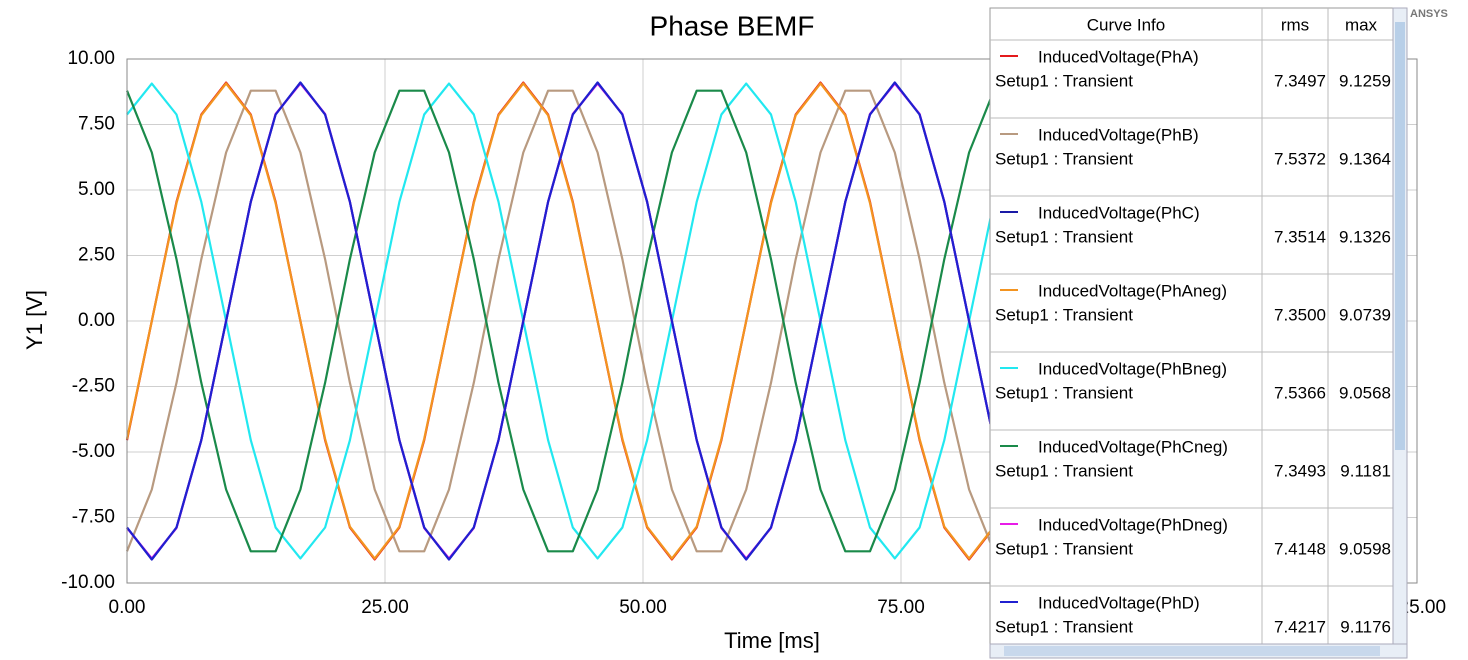 The height and width of the screenshot is (660, 1468). I want to click on legend-max: 9.0568, so click(1365, 392).